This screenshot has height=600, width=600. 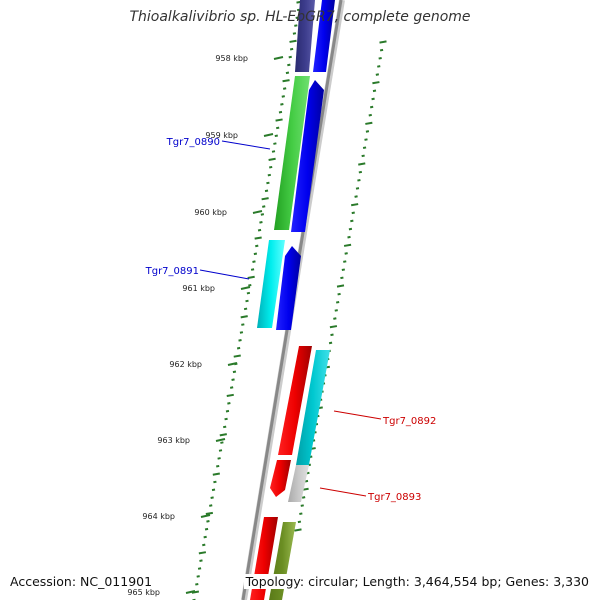 I want to click on accession-text: Accession: NC_011901, so click(x=81, y=581).